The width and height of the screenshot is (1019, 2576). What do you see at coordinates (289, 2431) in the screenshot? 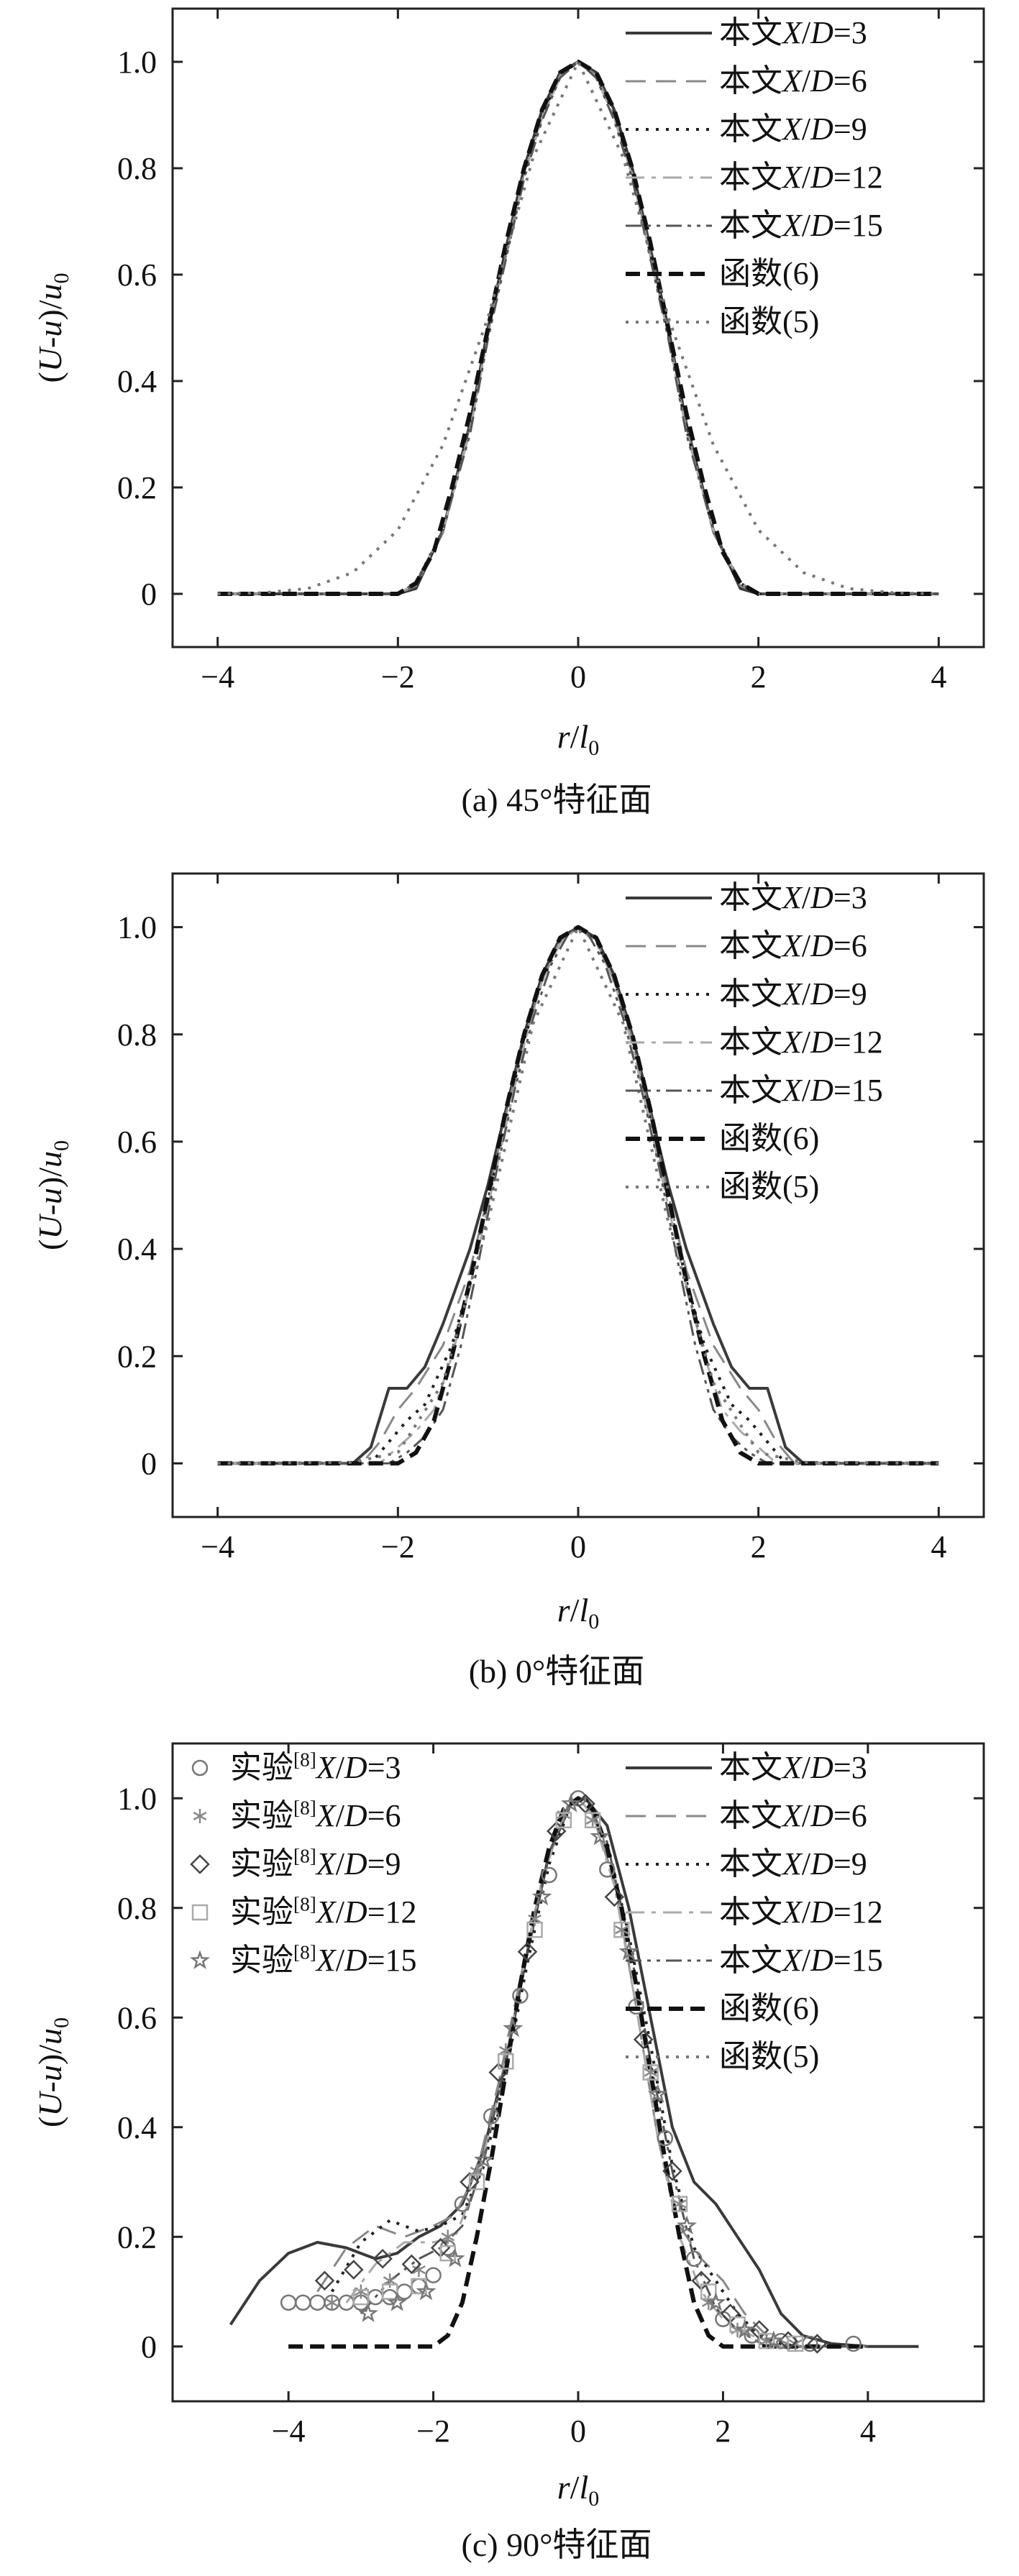
I see `x-tick-label: −4` at bounding box center [289, 2431].